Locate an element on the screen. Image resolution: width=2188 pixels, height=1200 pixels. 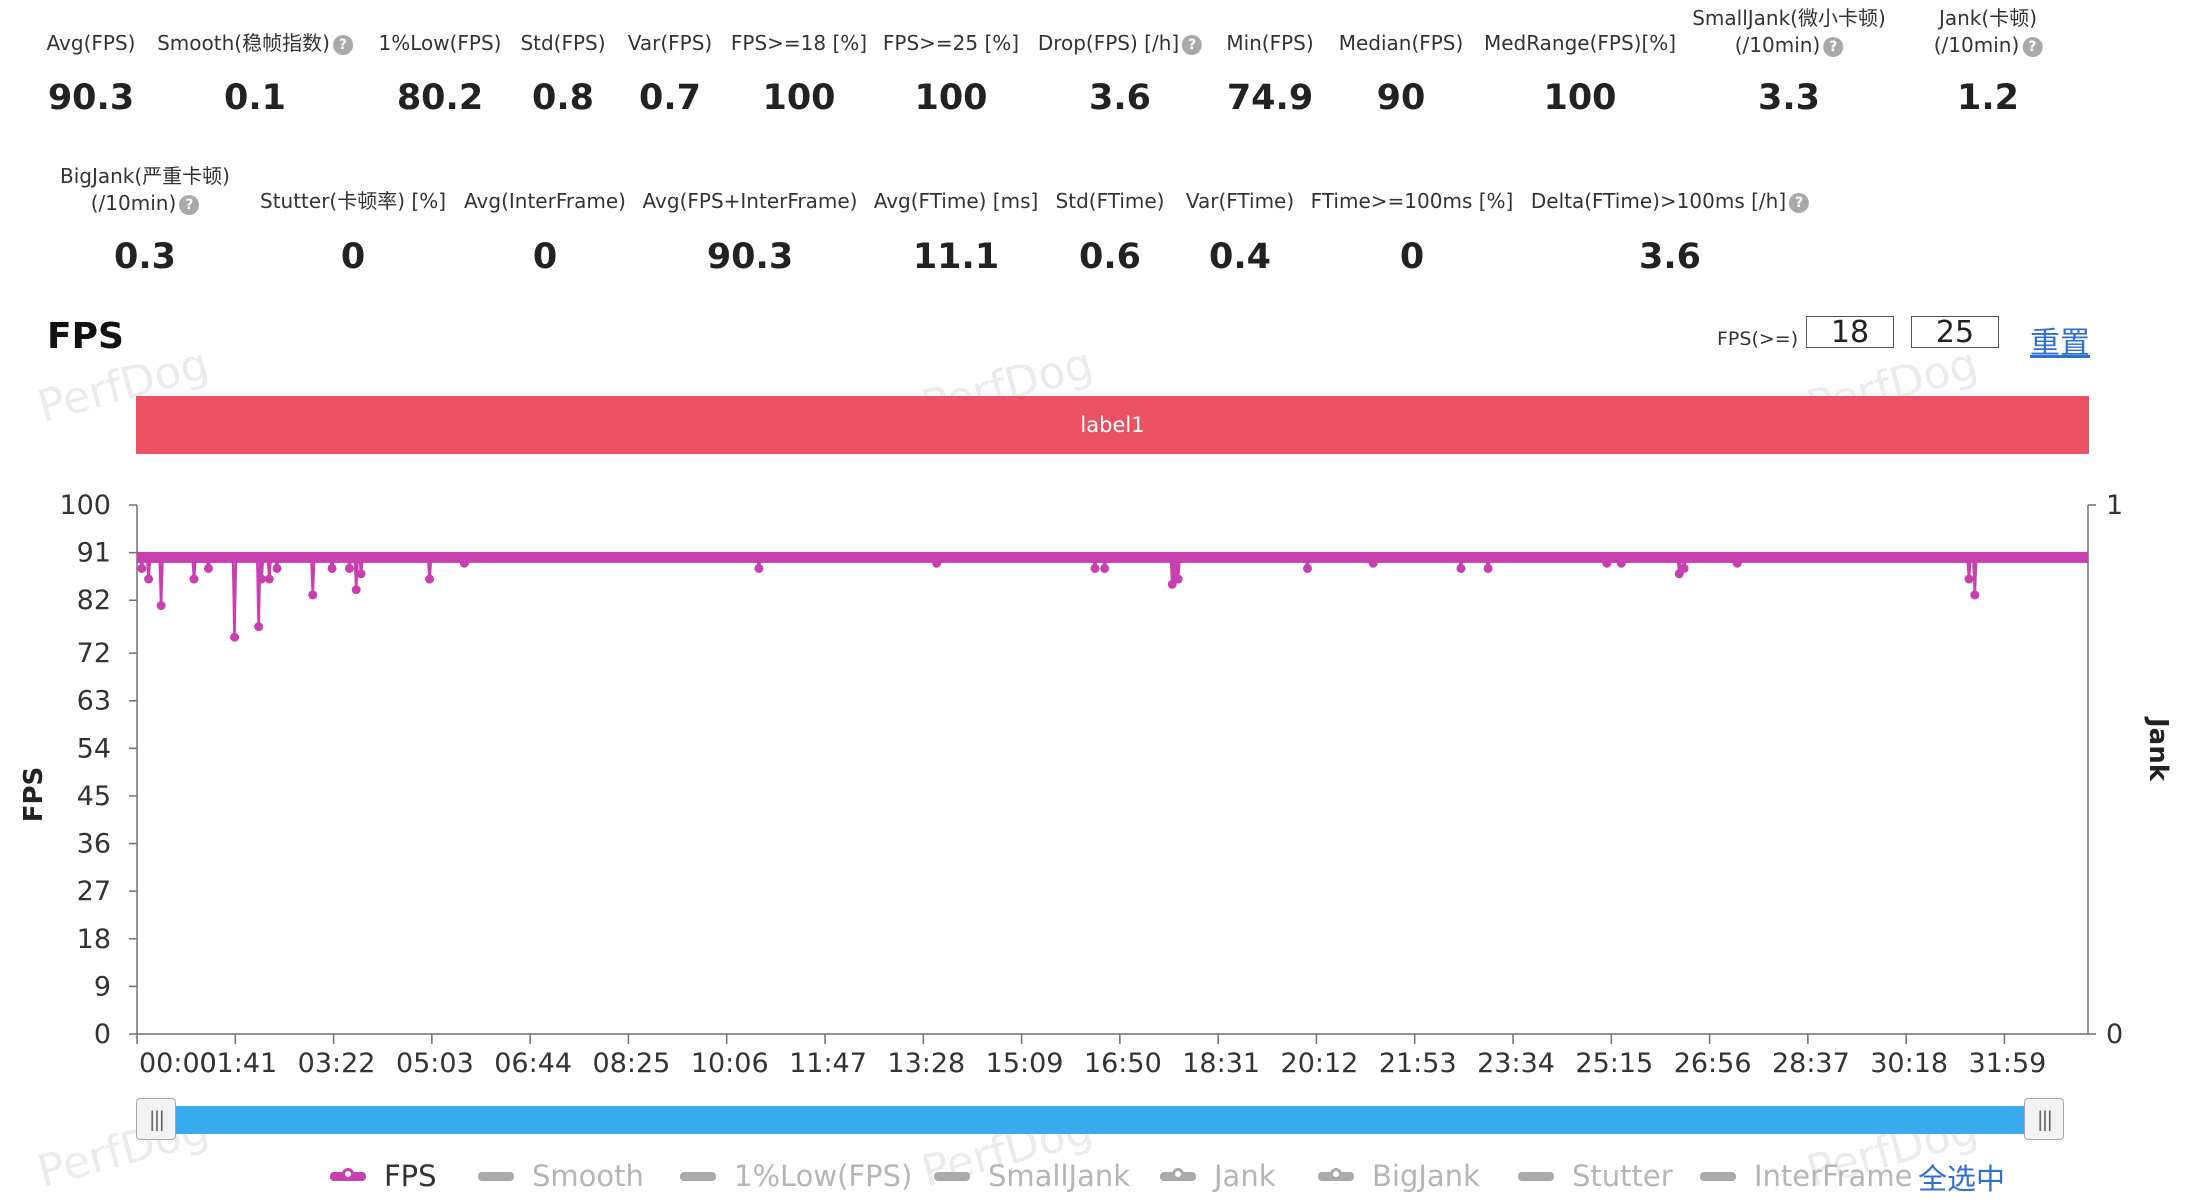
stat-value: 0.6 is located at coordinates (1110, 257).